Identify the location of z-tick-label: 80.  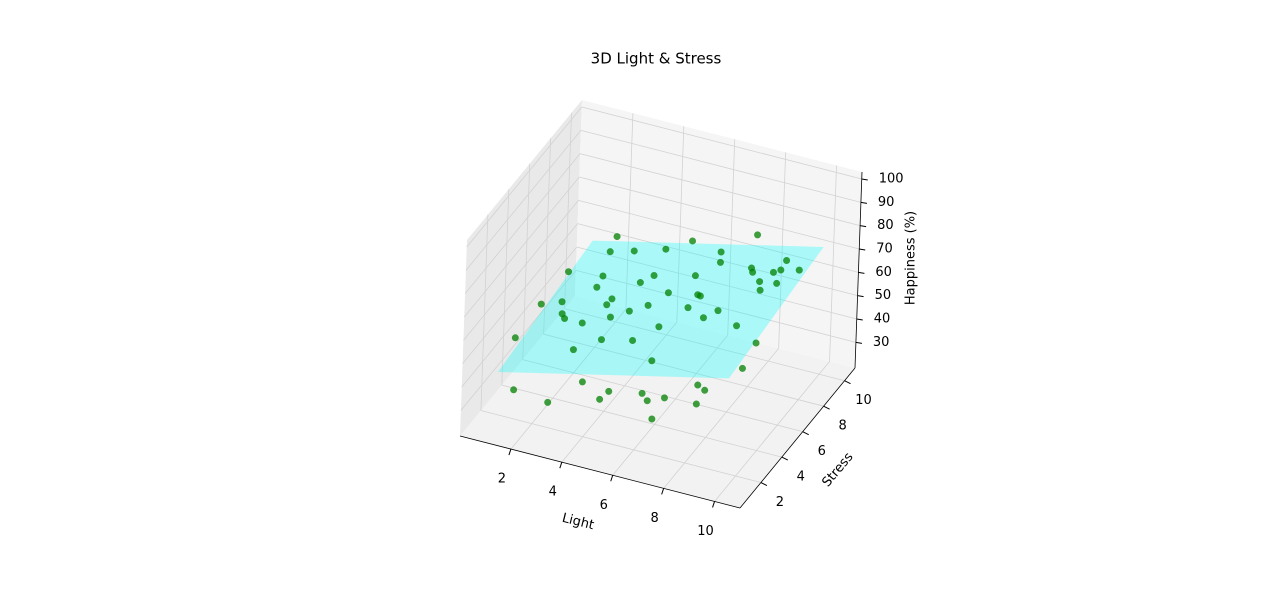
(885, 225).